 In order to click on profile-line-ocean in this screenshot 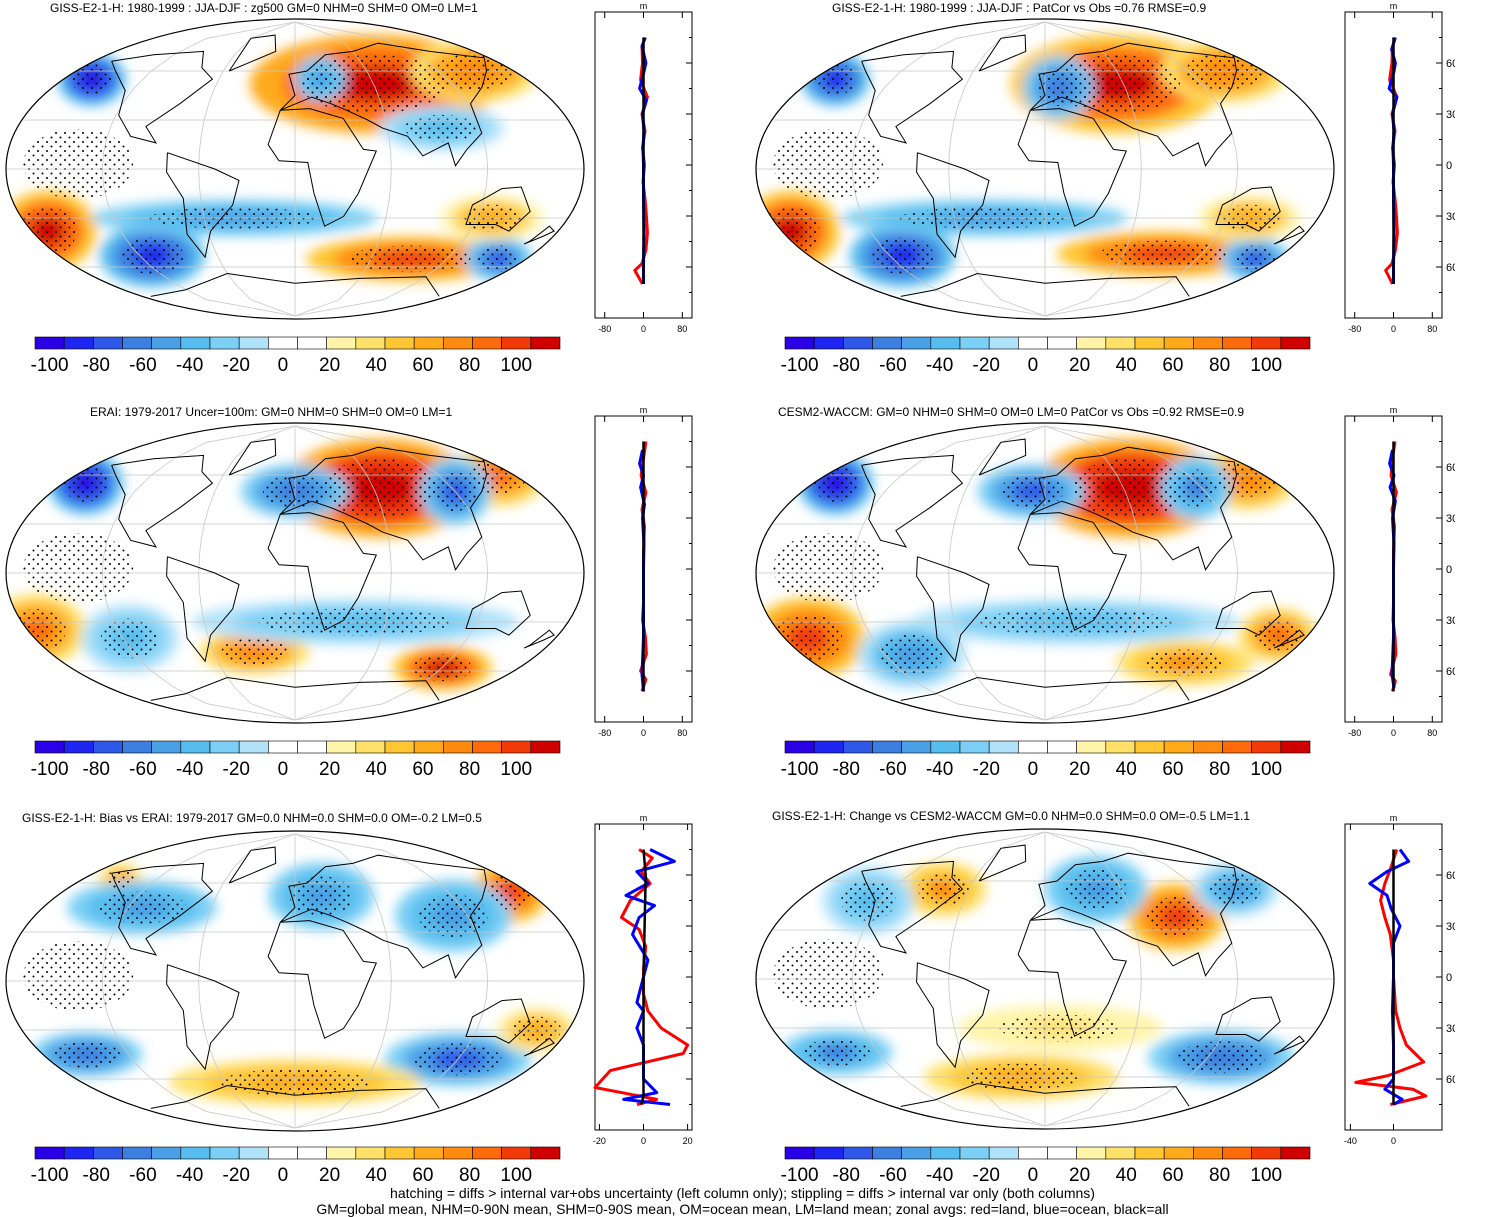, I will do `click(1389, 977)`.